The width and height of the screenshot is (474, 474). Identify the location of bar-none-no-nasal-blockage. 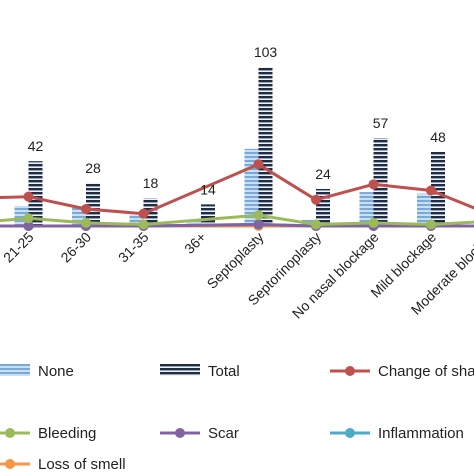
(366, 209).